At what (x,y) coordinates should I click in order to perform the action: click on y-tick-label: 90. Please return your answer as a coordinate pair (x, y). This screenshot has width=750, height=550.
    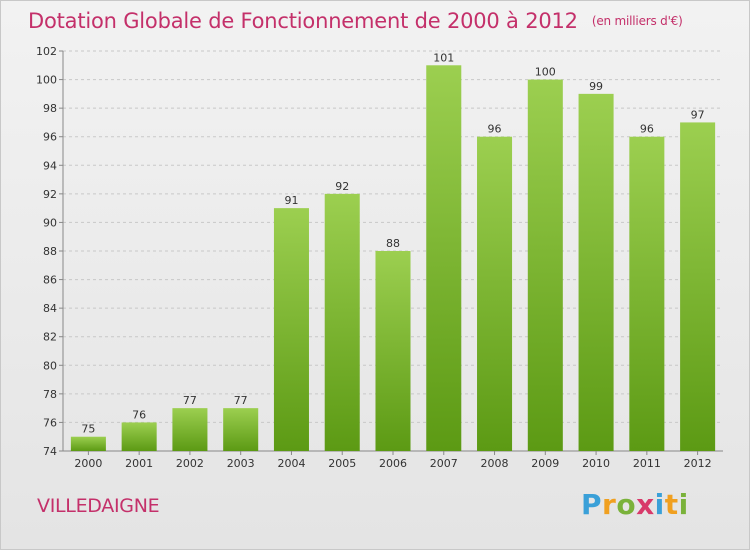
    Looking at the image, I should click on (50, 222).